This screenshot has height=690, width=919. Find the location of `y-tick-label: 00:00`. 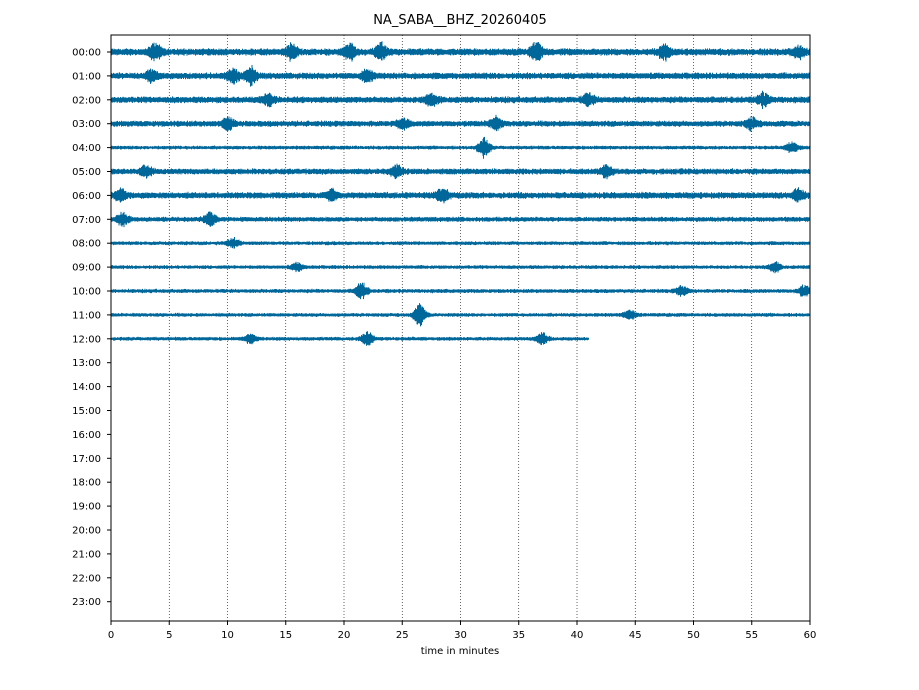

y-tick-label: 00:00 is located at coordinates (86, 53).